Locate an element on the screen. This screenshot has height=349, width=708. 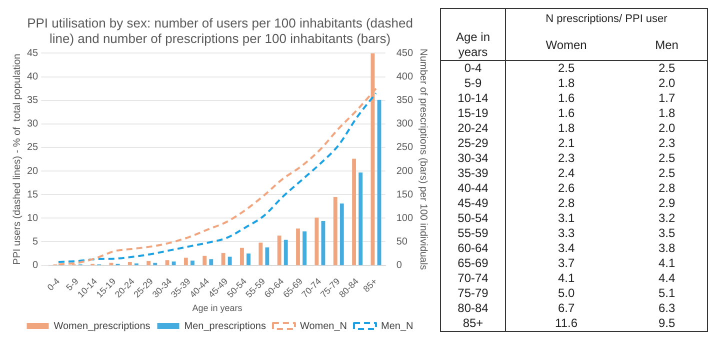
data-label: 2.4 is located at coordinates (566, 173).